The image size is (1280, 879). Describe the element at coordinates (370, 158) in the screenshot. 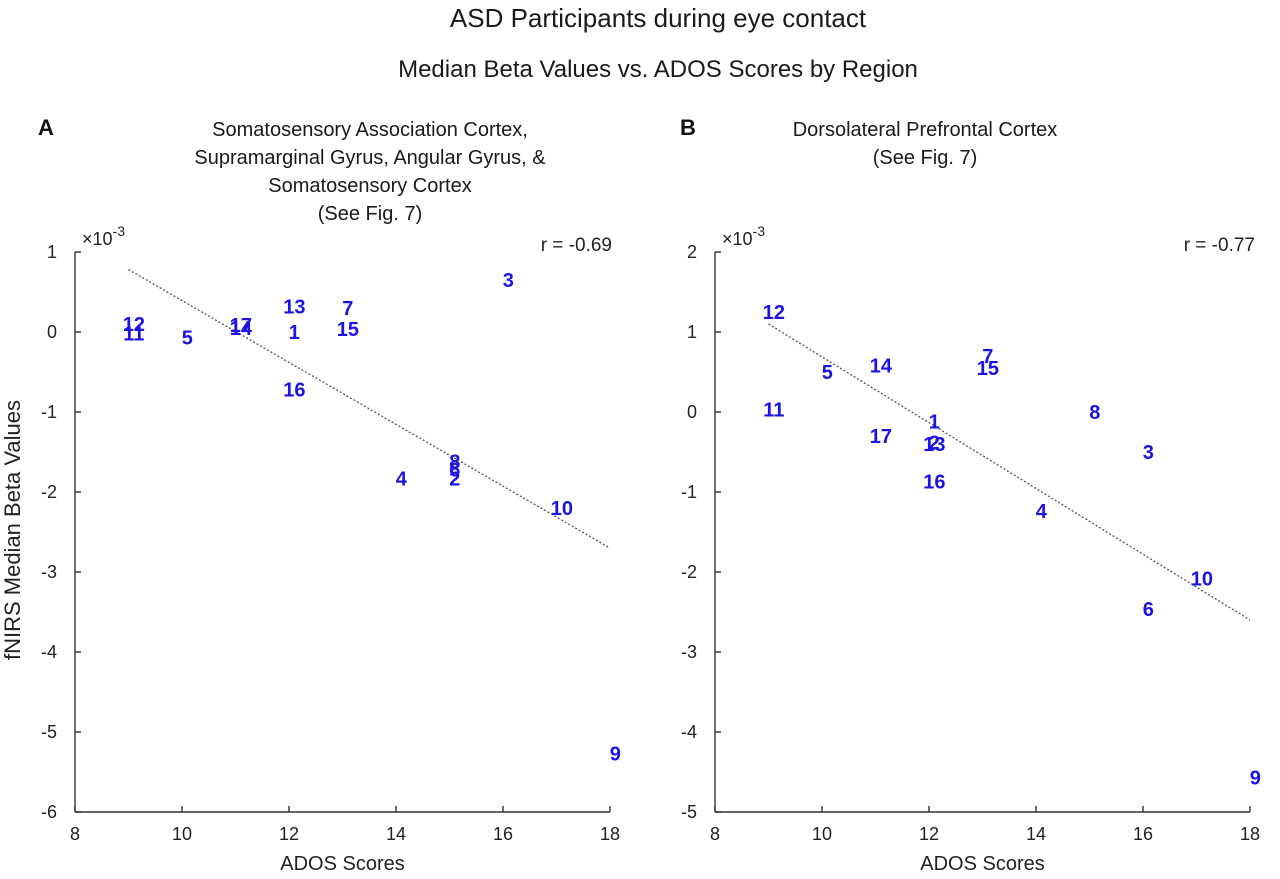

I see `panel-title-line: Supramarginal Gyrus, Angular Gyrus, &` at that location.